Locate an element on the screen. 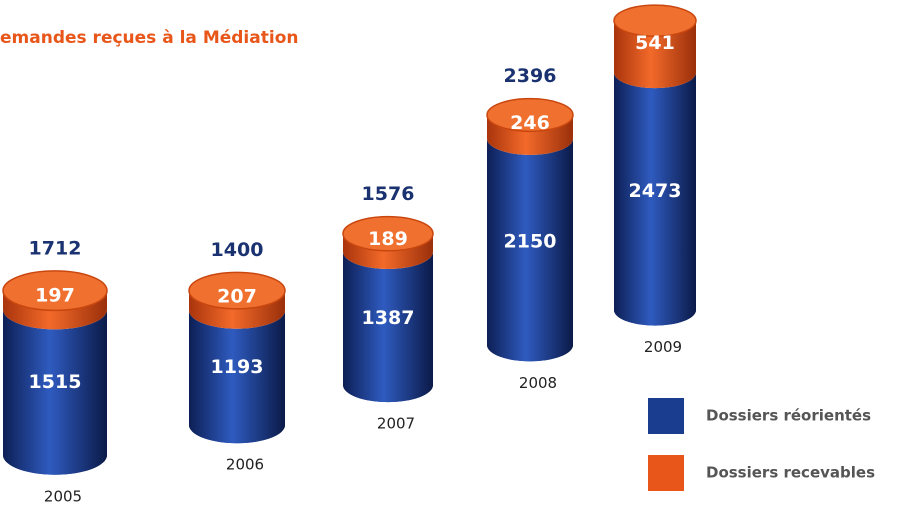  segment-label: 1387 is located at coordinates (388, 318).